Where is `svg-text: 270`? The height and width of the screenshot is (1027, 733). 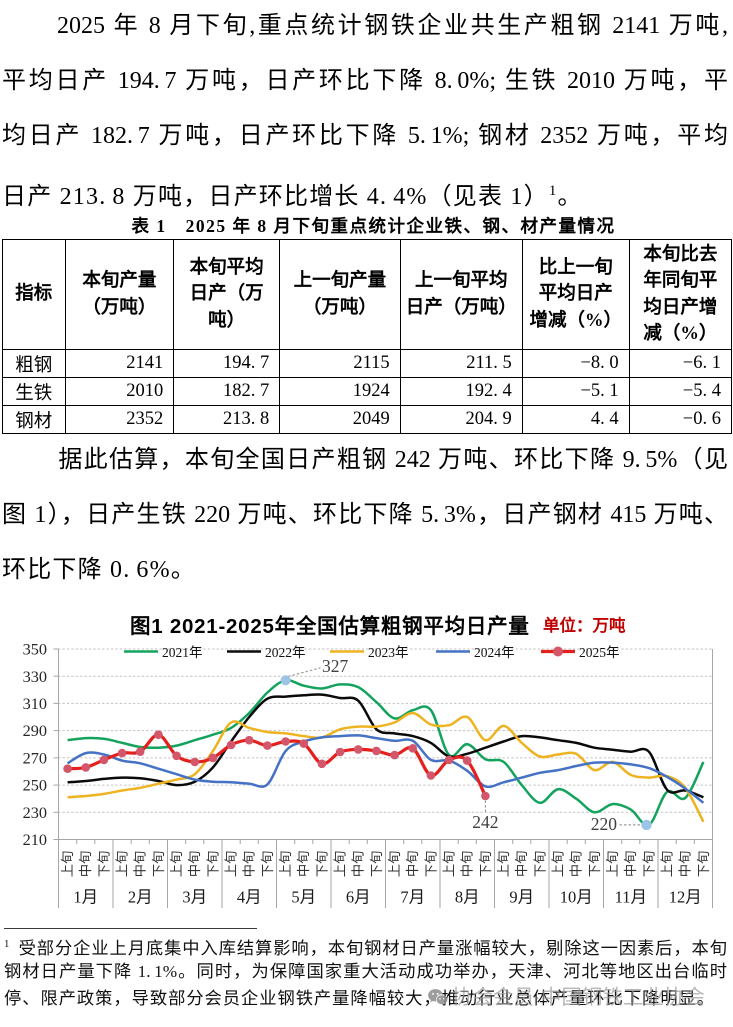 svg-text: 270 is located at coordinates (35, 758).